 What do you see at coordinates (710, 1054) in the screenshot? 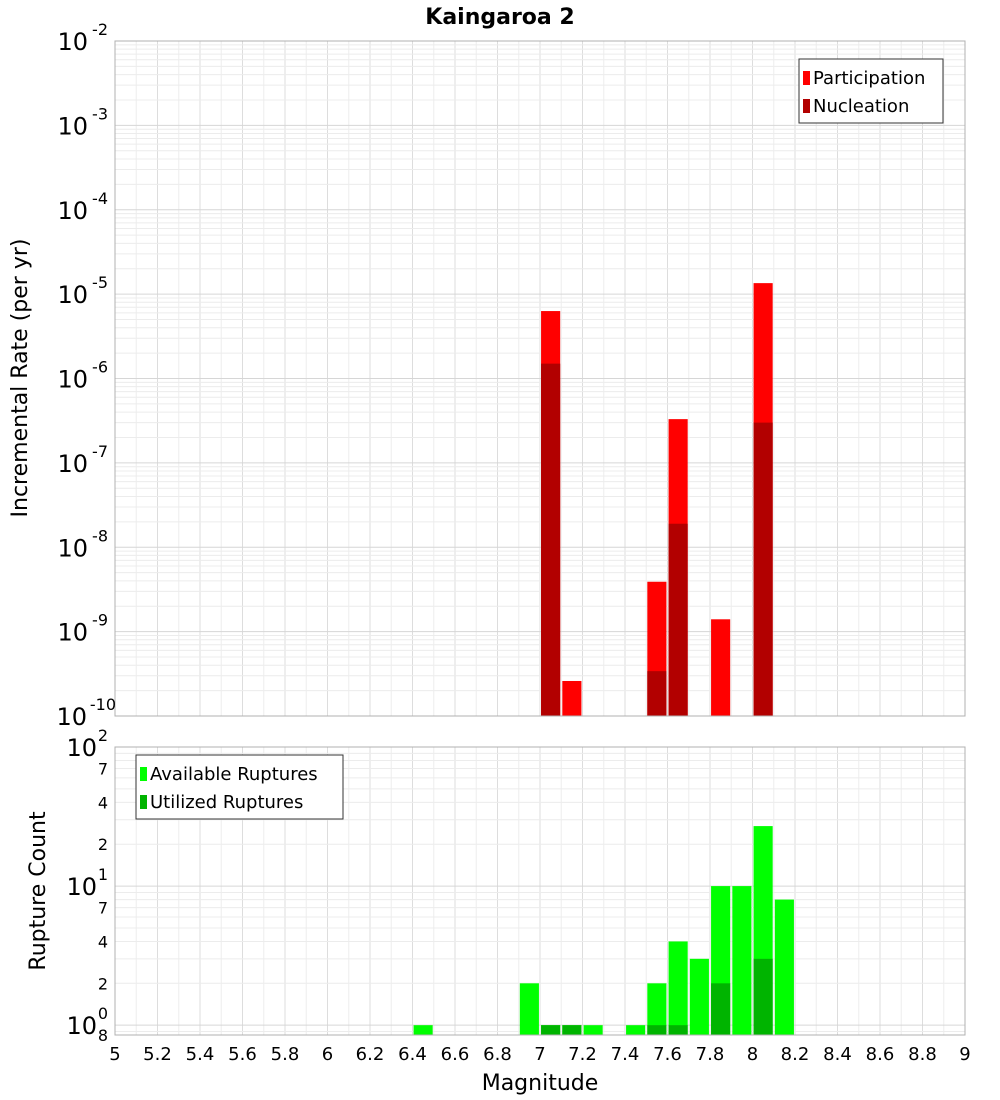
I see `x-tick-label: 7.8` at bounding box center [710, 1054].